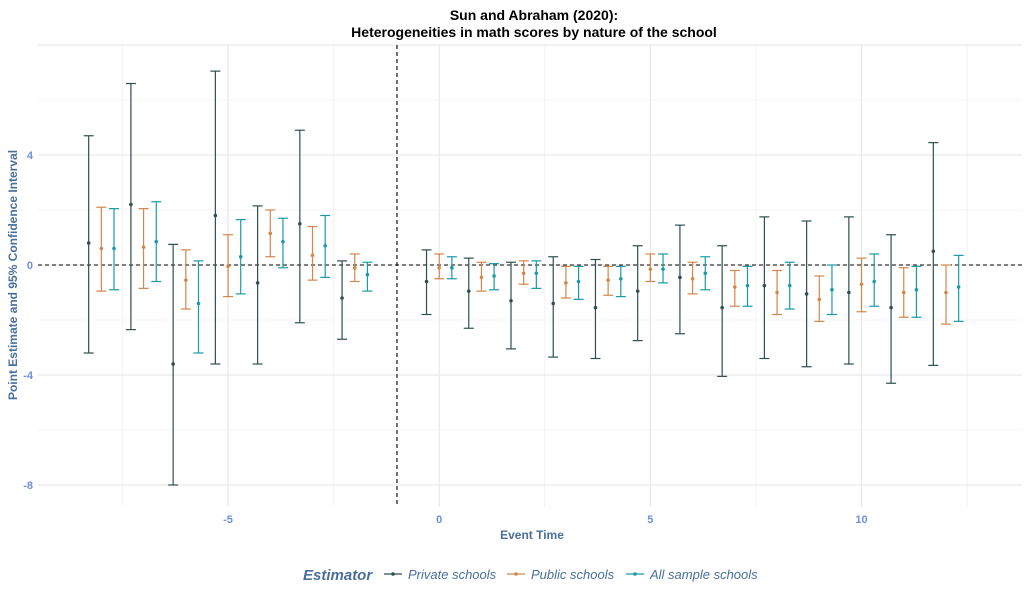 This screenshot has height=598, width=1030. Describe the element at coordinates (650, 520) in the screenshot. I see `x-tick-label: 5` at that location.